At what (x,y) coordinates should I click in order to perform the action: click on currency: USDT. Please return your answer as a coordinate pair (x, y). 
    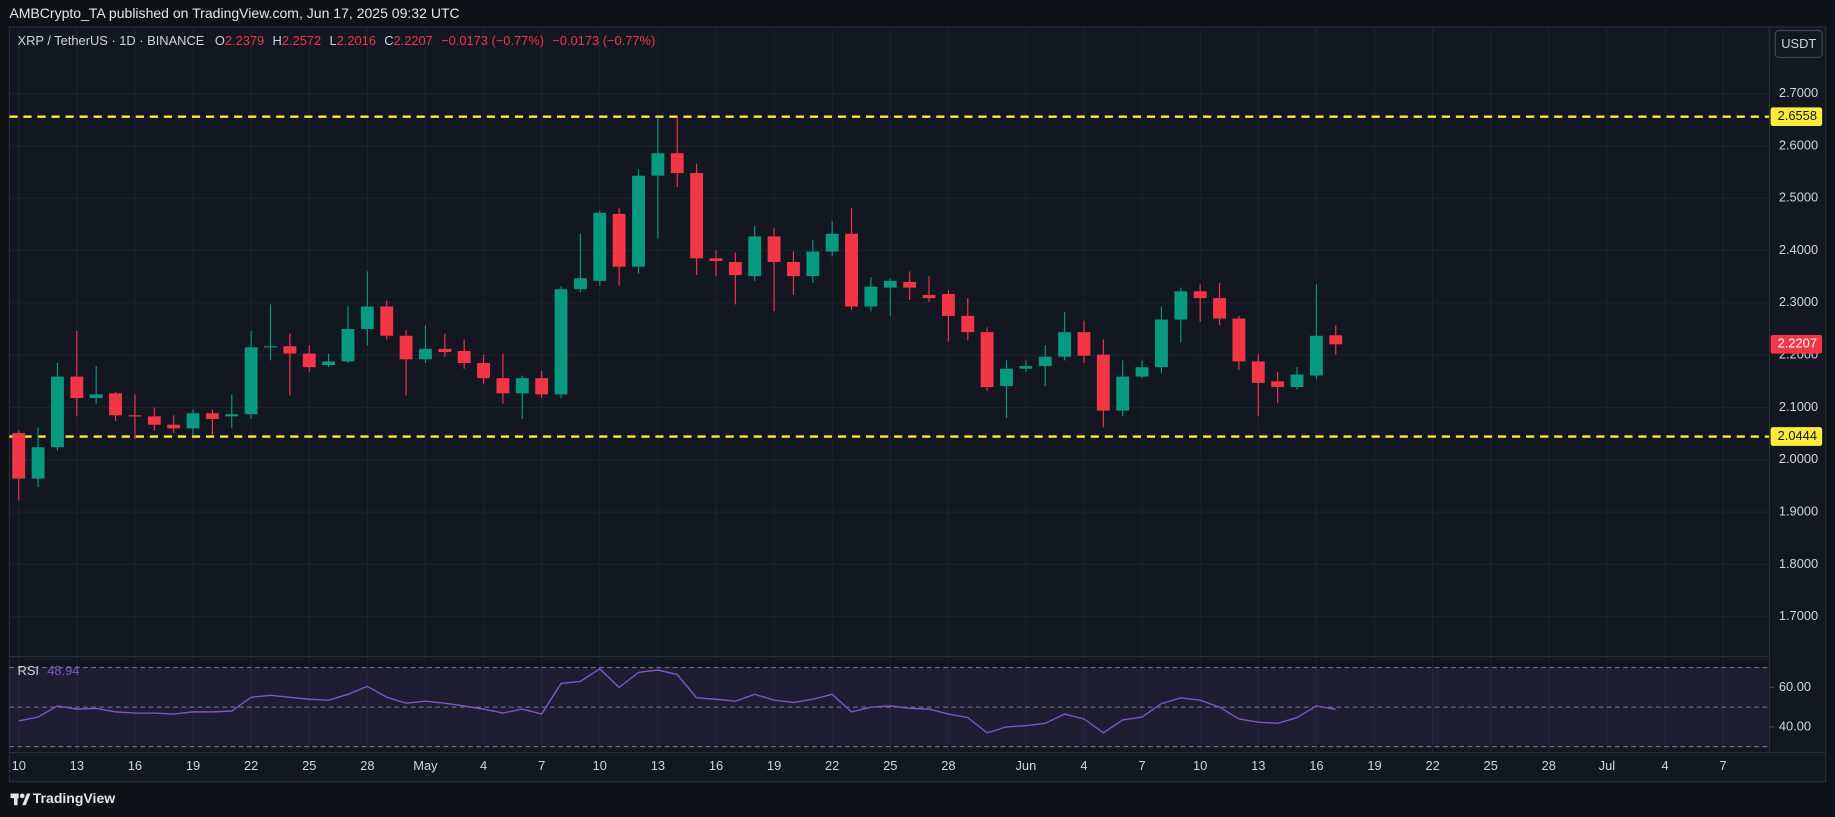
    Looking at the image, I should click on (1798, 43).